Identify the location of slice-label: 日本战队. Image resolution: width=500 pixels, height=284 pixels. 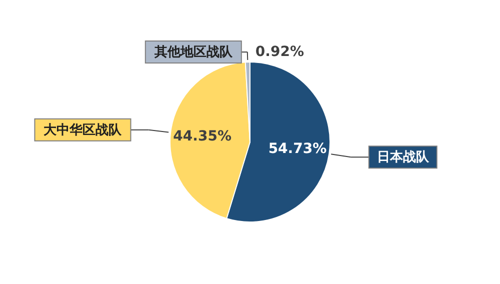
(403, 158).